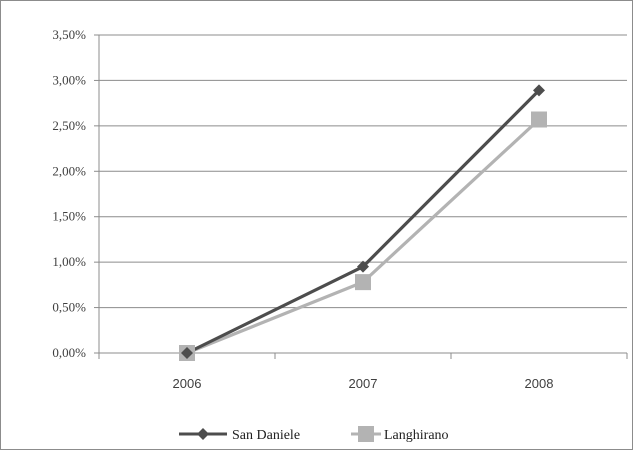 This screenshot has width=635, height=452. Describe the element at coordinates (69, 193) in the screenshot. I see `y-axis-ticks: 0,00% 0,50% 1,00% 1,50% 2,00% 2,50% 3,00% 3,50%` at that location.